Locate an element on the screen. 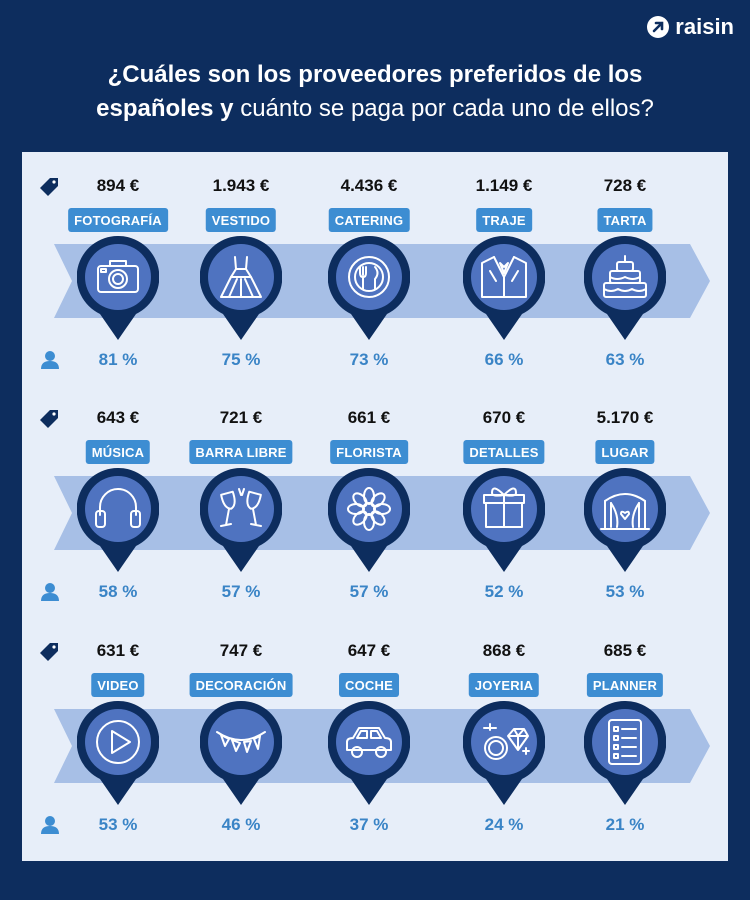 This screenshot has width=750, height=900. supplier-price: 1.149 € is located at coordinates (504, 185).